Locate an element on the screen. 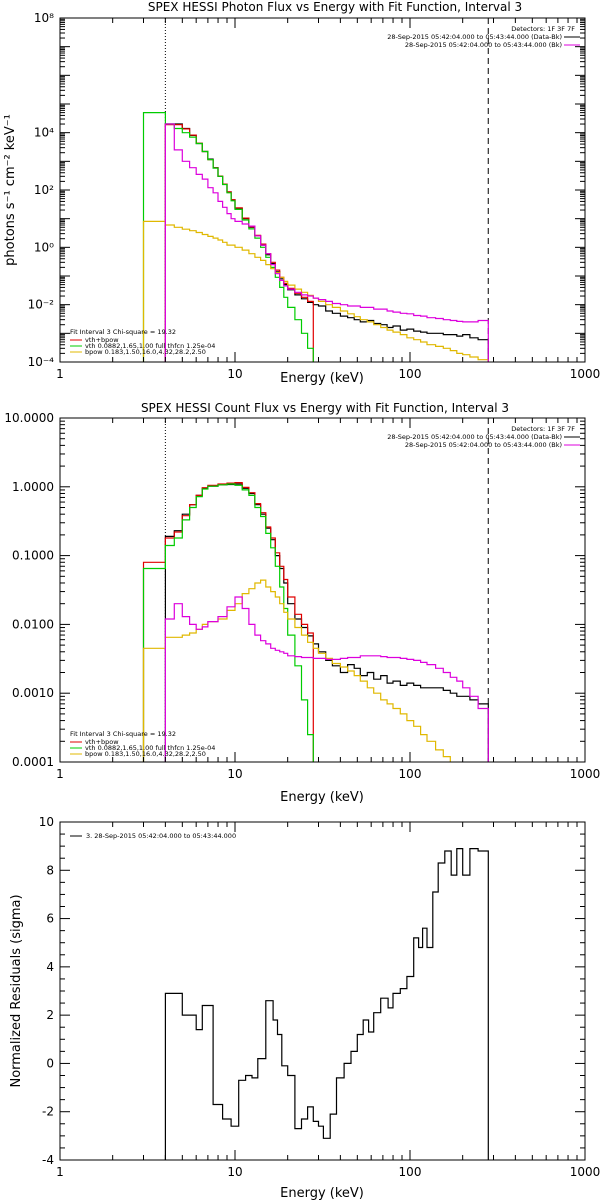 The height and width of the screenshot is (1200, 600). count-detectors-label: Detectors: 1F 3F 7F is located at coordinates (543, 429).